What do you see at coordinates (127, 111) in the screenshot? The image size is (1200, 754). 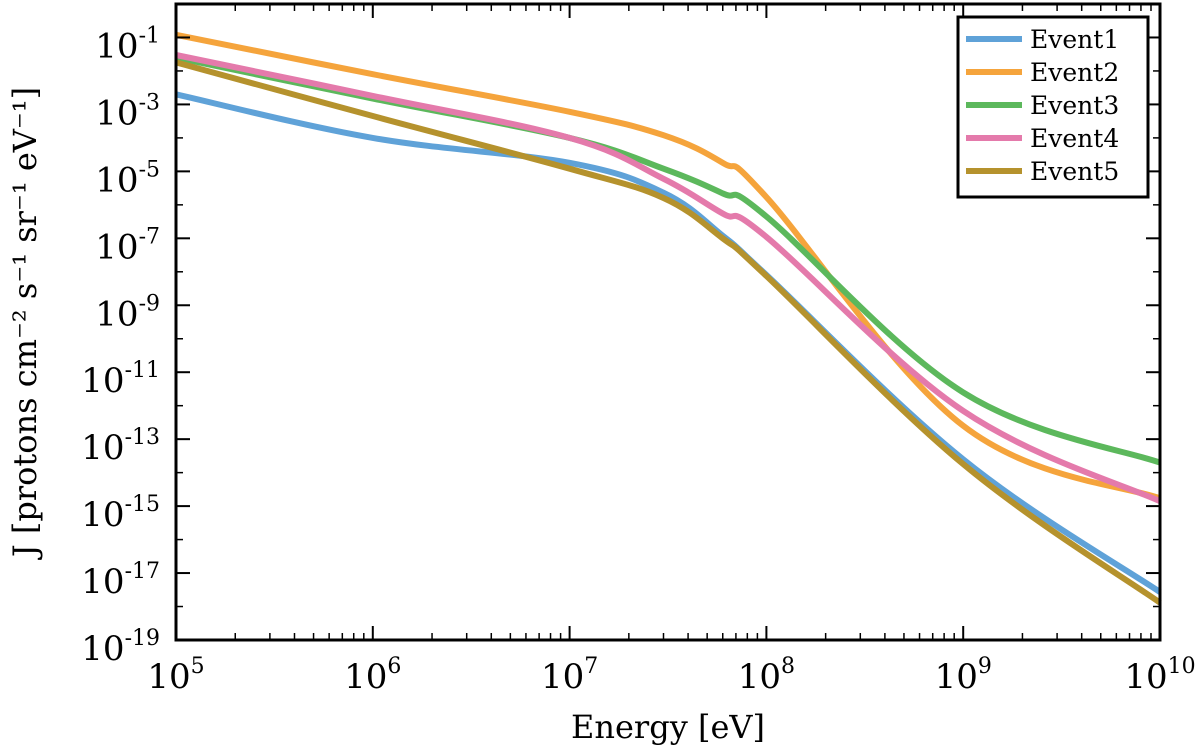 I see `y-tick-label: 10⁻³` at bounding box center [127, 111].